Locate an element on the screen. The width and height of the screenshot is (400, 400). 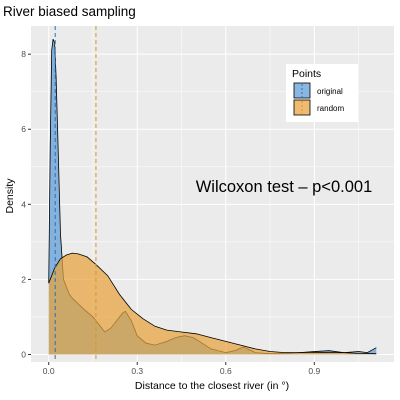
y-tick-label: 4 is located at coordinates (23, 204).